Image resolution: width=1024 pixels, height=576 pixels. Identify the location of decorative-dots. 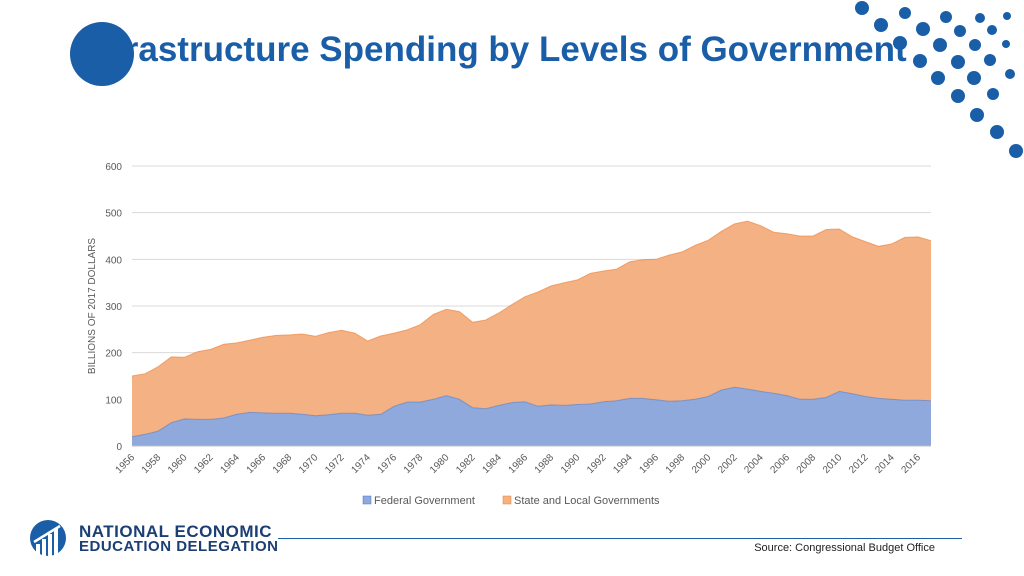
(939, 79).